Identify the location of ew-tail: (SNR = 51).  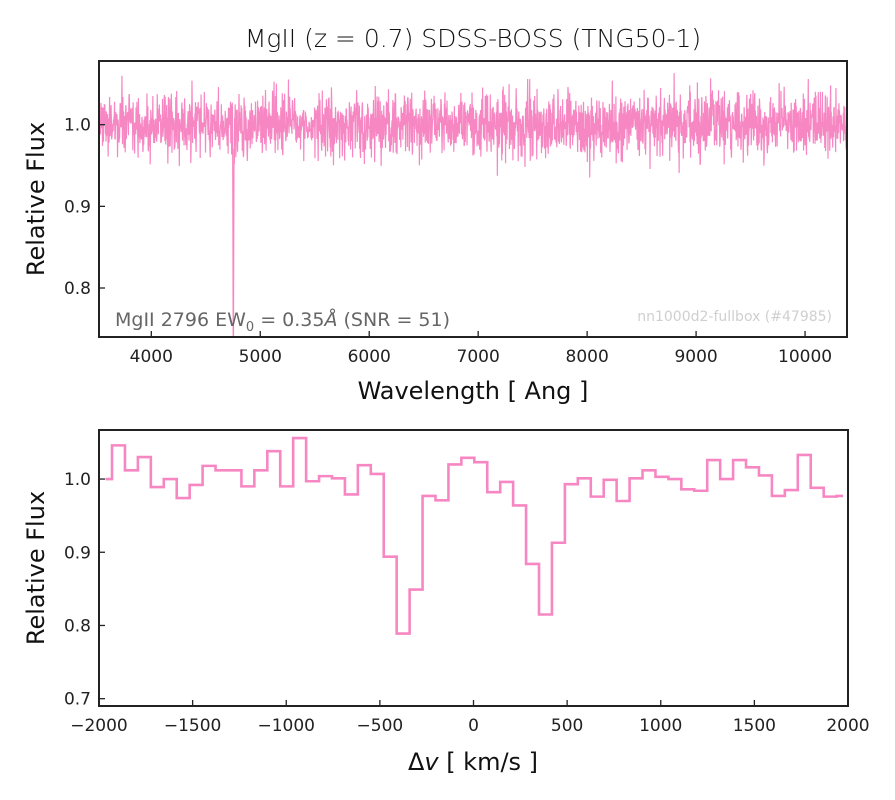
(393, 320).